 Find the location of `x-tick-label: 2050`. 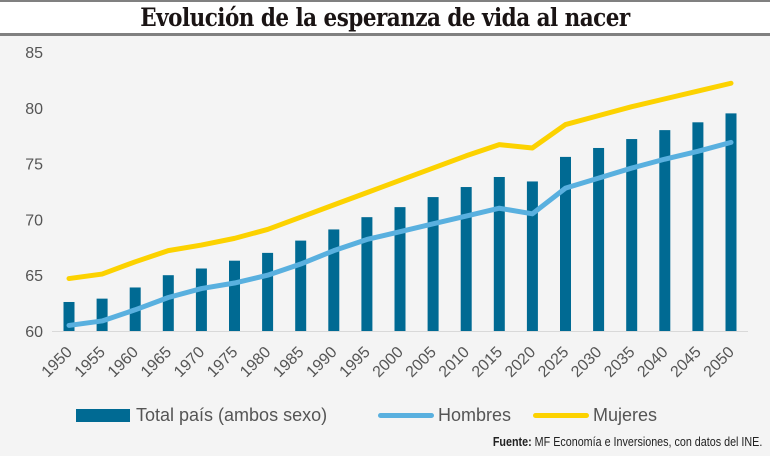

x-tick-label: 2050 is located at coordinates (719, 362).